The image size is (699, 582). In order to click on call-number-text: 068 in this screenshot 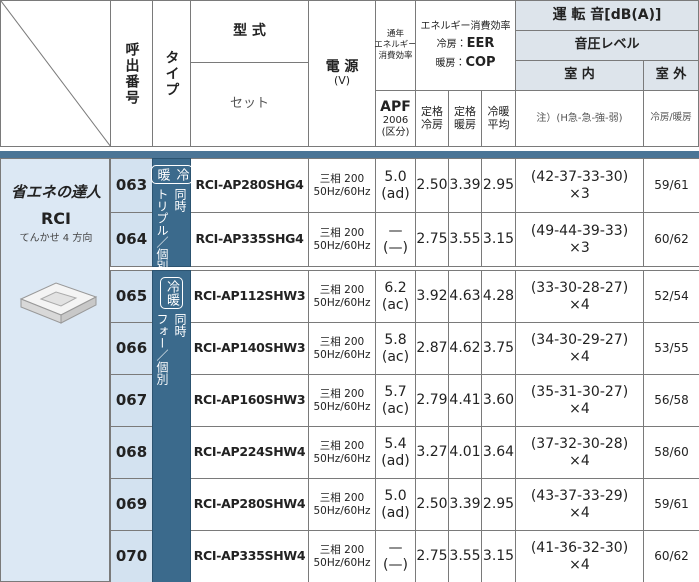, I will do `click(131, 451)`.